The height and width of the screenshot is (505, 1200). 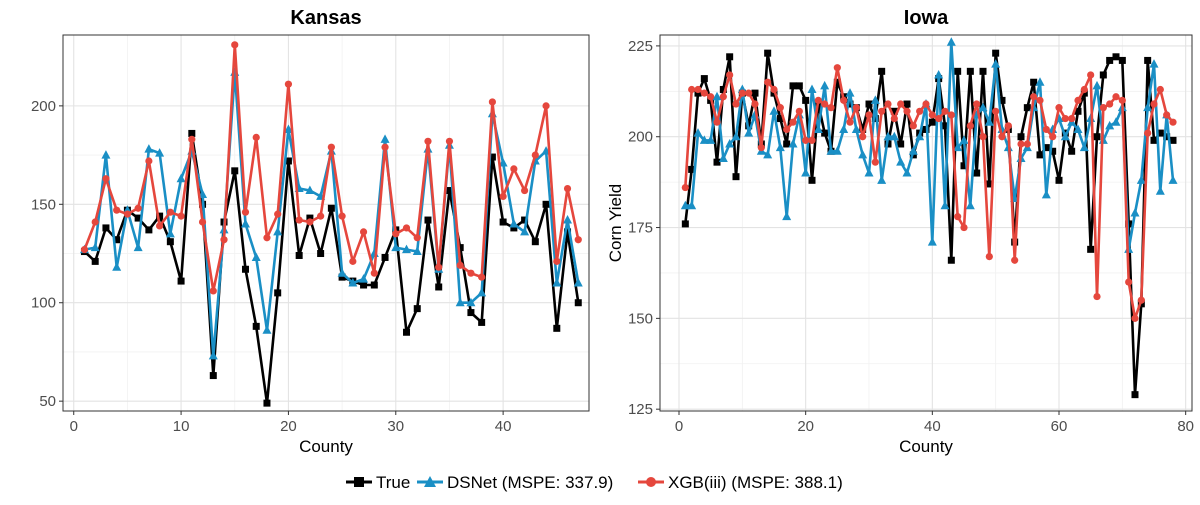 I want to click on iowa-title: Iowa, so click(x=926, y=18).